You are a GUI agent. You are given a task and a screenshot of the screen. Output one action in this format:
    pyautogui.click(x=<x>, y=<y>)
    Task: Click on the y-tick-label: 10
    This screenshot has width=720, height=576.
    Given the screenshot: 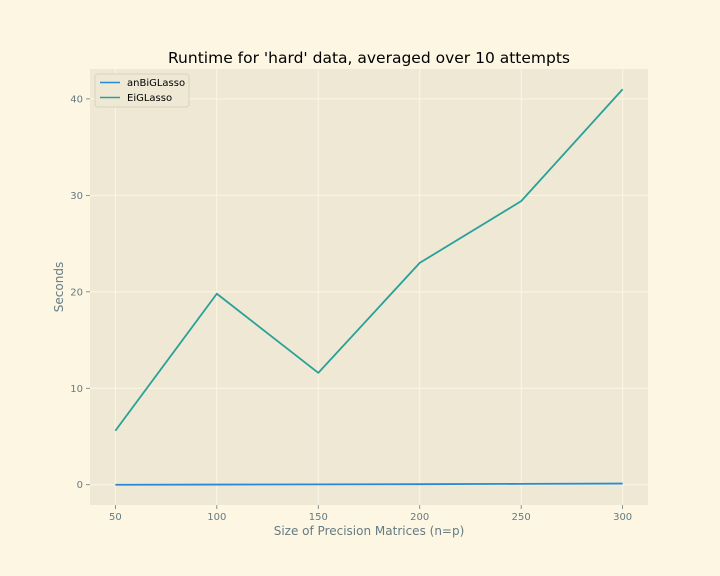 What is the action you would take?
    pyautogui.click(x=76, y=389)
    